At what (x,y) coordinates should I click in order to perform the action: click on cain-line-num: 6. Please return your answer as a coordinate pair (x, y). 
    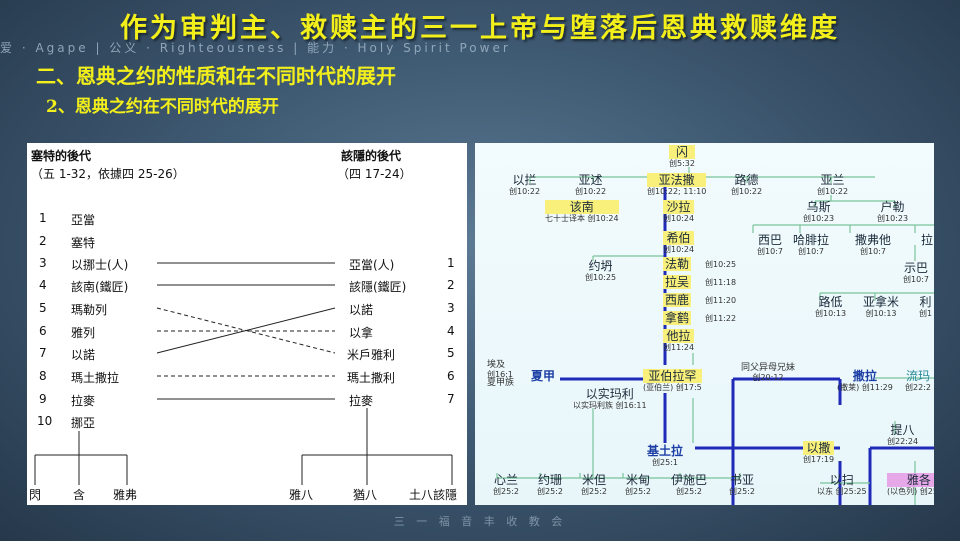
    Looking at the image, I should click on (451, 376).